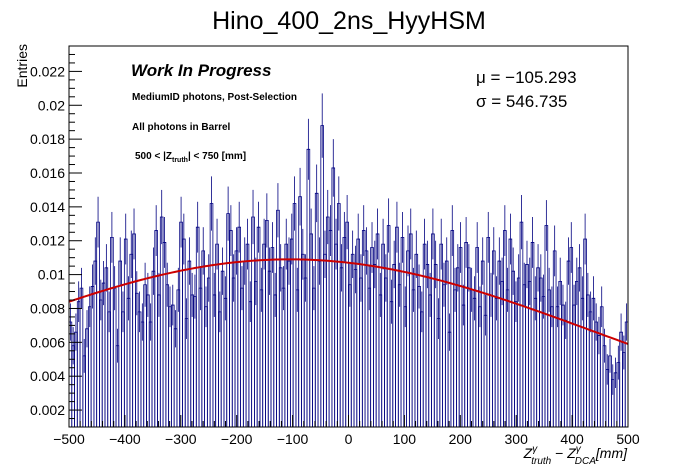 Image resolution: width=698 pixels, height=474 pixels. I want to click on x-axis: −500 −400 −300 −200 −100 0 100 200 300 400 500, so click(346, 431).